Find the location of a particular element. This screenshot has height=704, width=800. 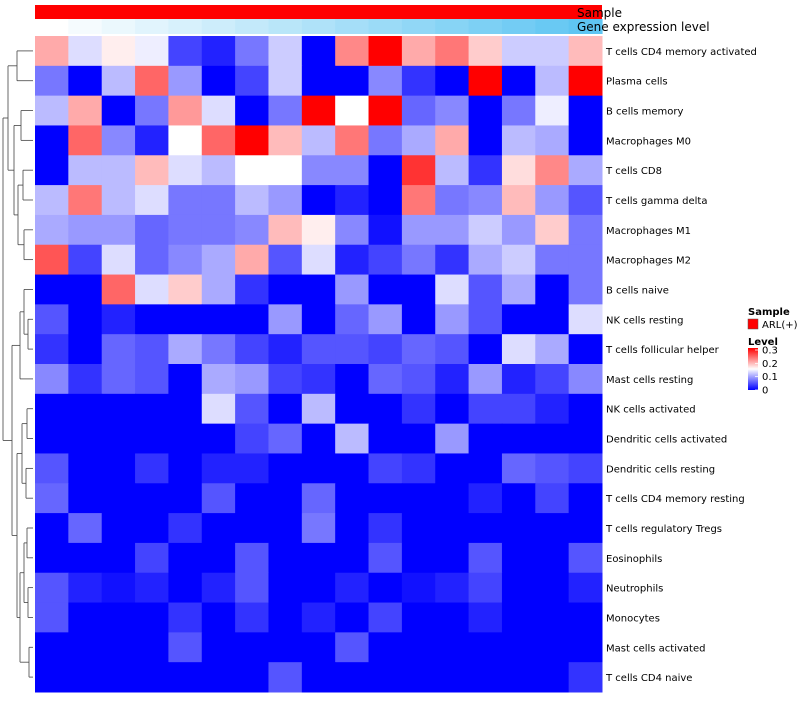

row-label: T cells CD8 is located at coordinates (633, 171).